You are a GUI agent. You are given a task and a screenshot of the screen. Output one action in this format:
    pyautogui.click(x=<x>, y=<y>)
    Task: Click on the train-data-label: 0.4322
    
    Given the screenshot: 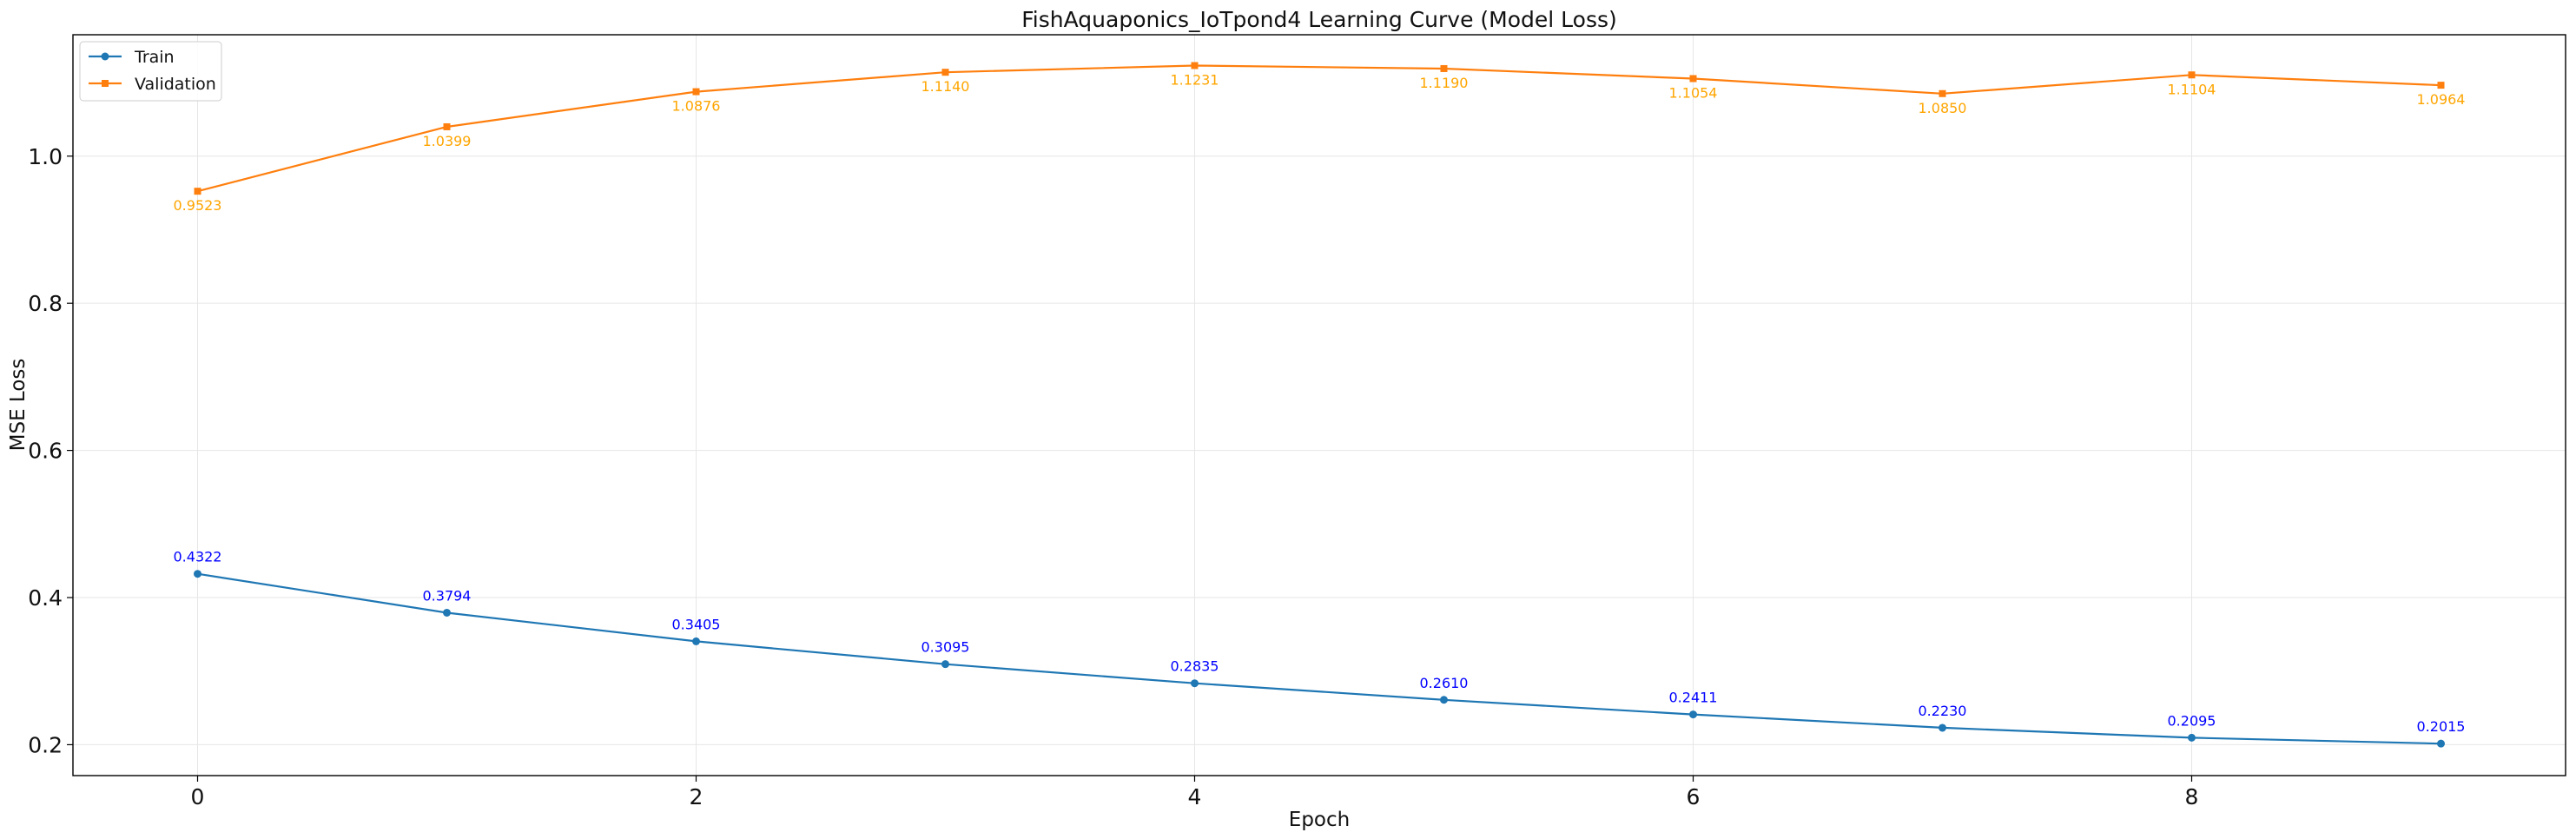 What is the action you would take?
    pyautogui.click(x=198, y=557)
    